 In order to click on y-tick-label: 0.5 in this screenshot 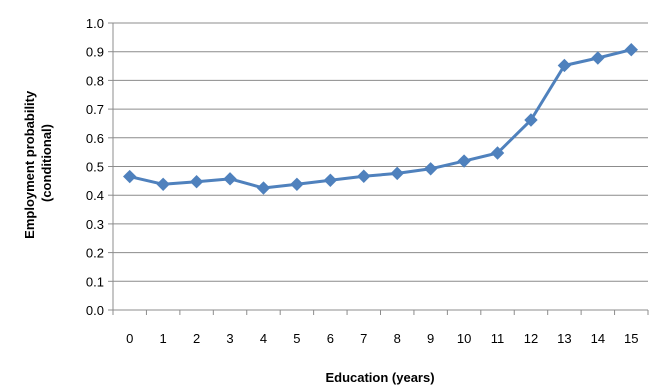, I will do `click(95, 167)`.